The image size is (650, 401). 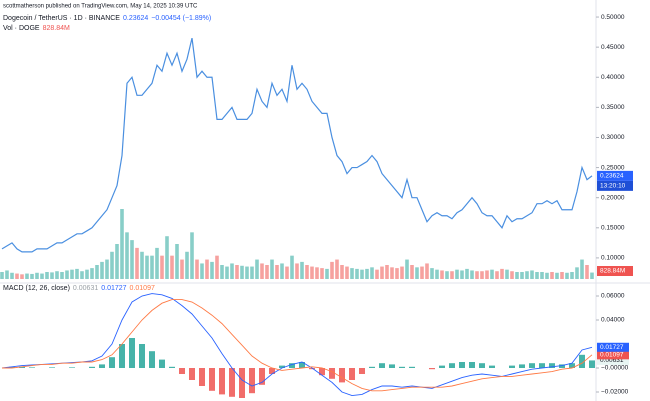 I want to click on macd-y-tick-label: −0.02000, so click(x=615, y=392).